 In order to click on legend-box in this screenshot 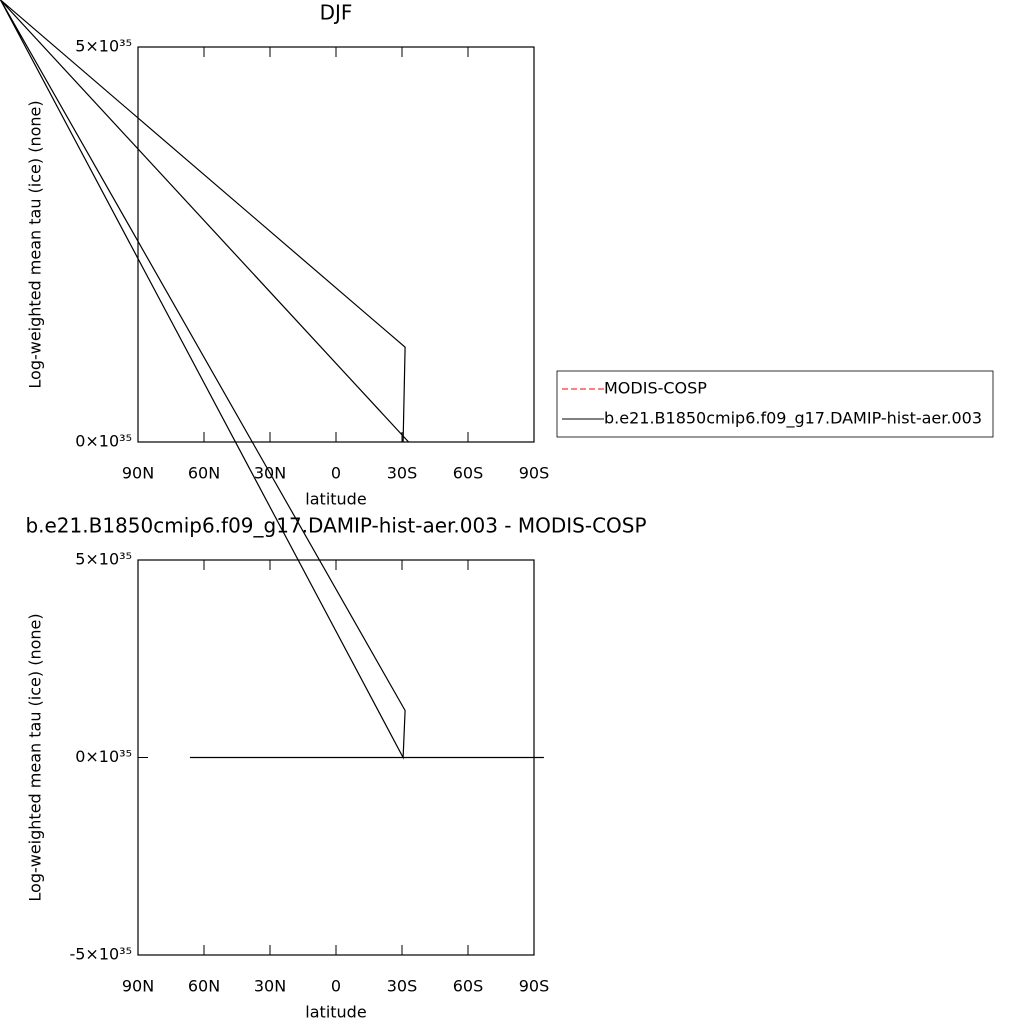, I will do `click(775, 404)`.